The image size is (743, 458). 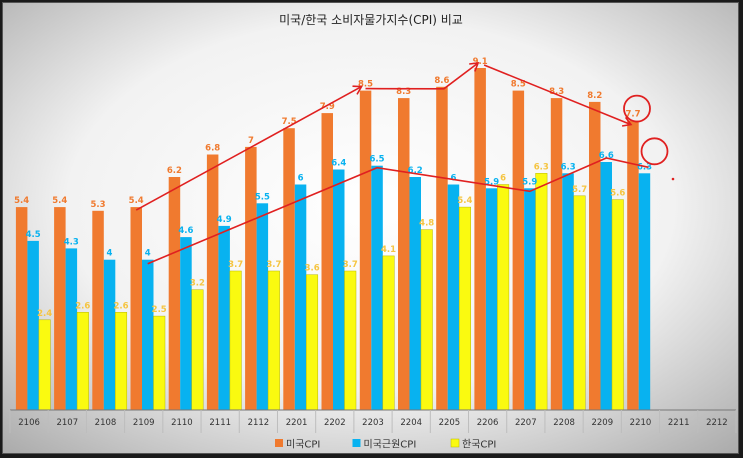 I want to click on bar-미국근원CPI-2111, so click(x=224, y=317).